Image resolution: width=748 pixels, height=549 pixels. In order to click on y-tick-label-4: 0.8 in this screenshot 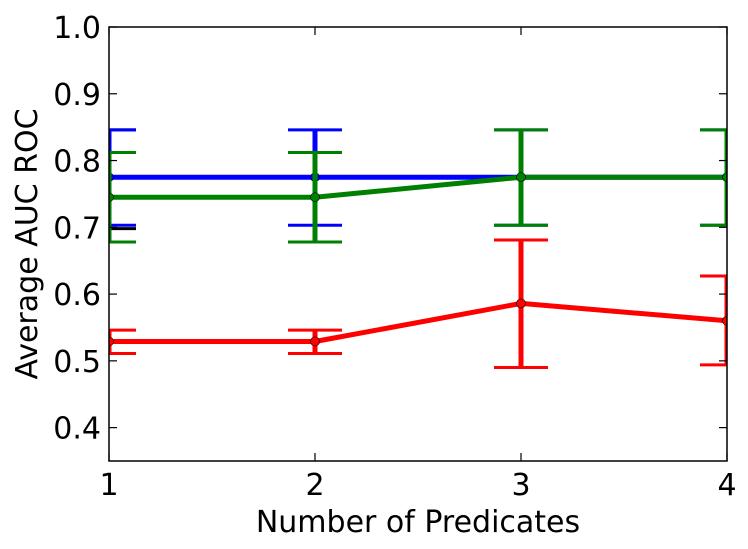, I will do `click(77, 162)`.